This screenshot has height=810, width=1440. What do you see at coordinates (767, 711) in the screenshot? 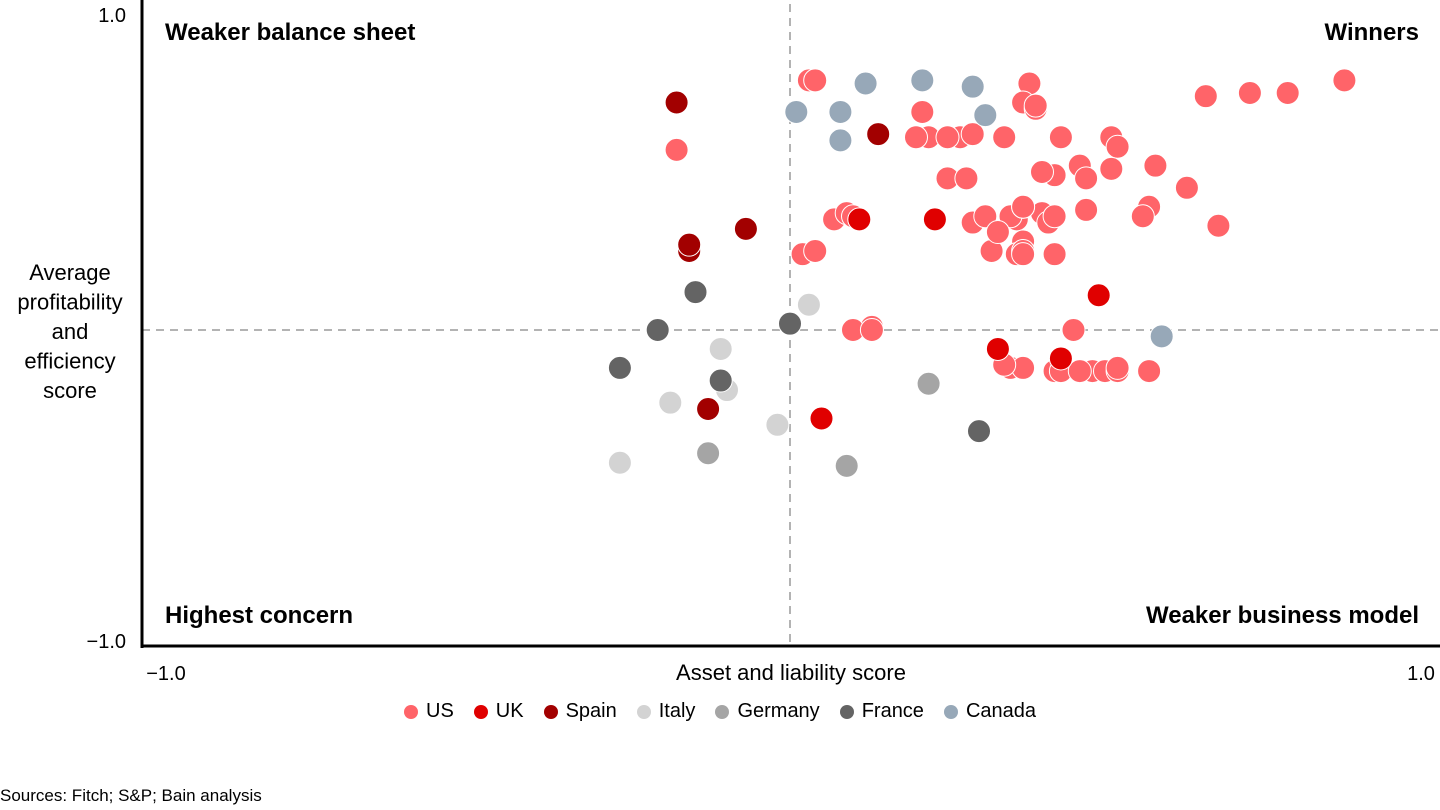
I see `legend-item-germany: Germany` at bounding box center [767, 711].